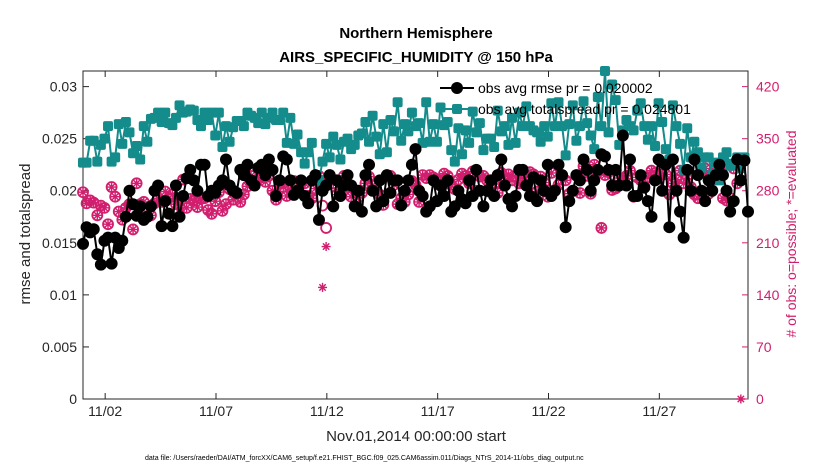 The width and height of the screenshot is (830, 470). Describe the element at coordinates (63, 295) in the screenshot. I see `y-tick-label: 0.01` at that location.